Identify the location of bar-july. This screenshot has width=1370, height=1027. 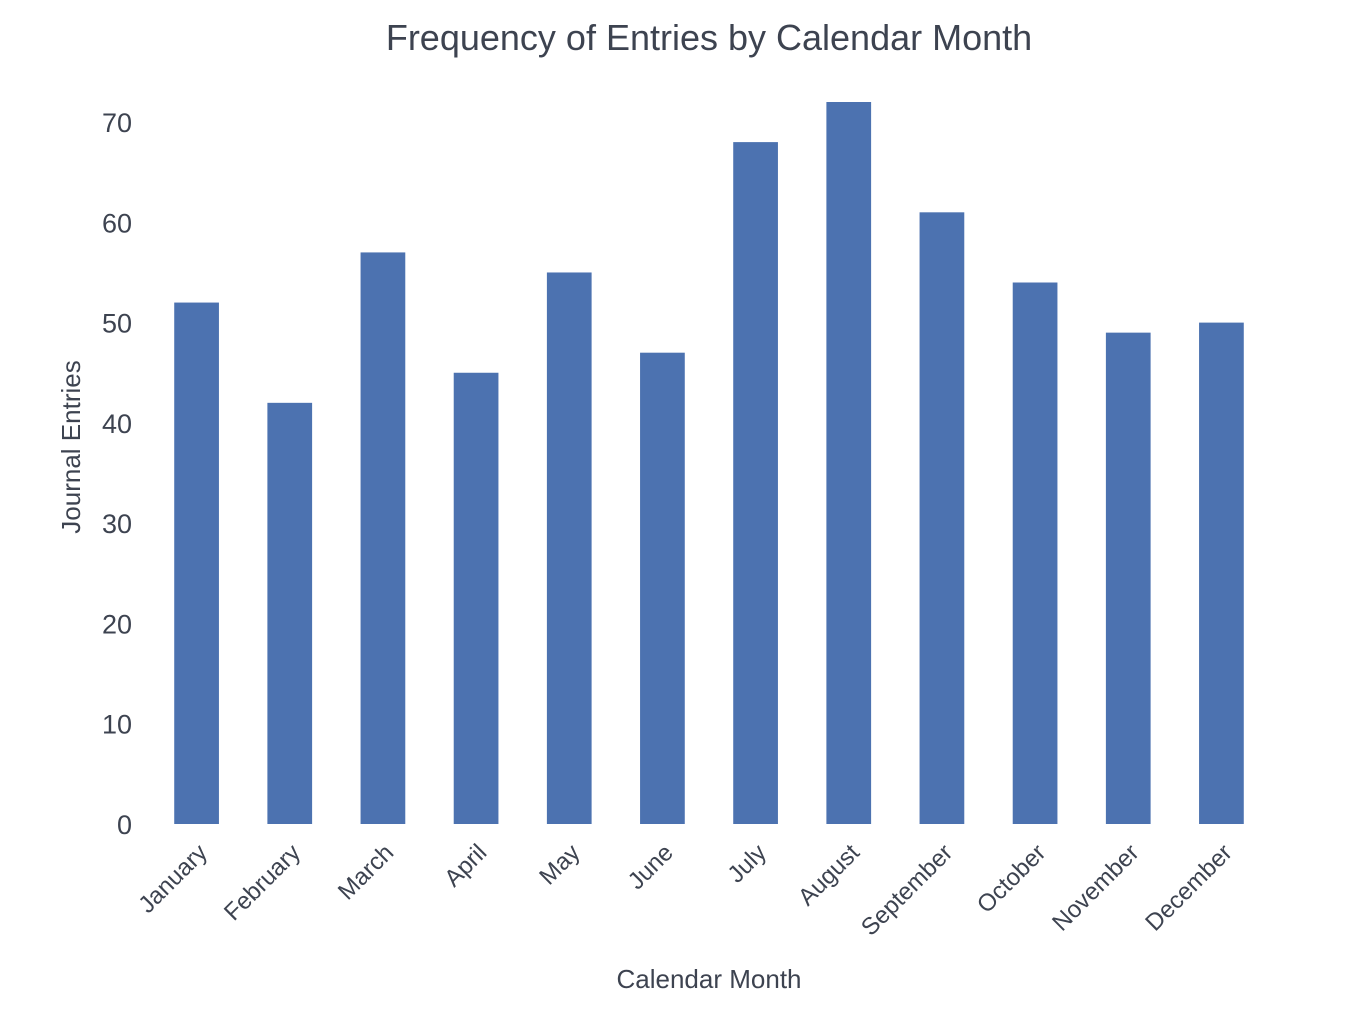
(755, 483).